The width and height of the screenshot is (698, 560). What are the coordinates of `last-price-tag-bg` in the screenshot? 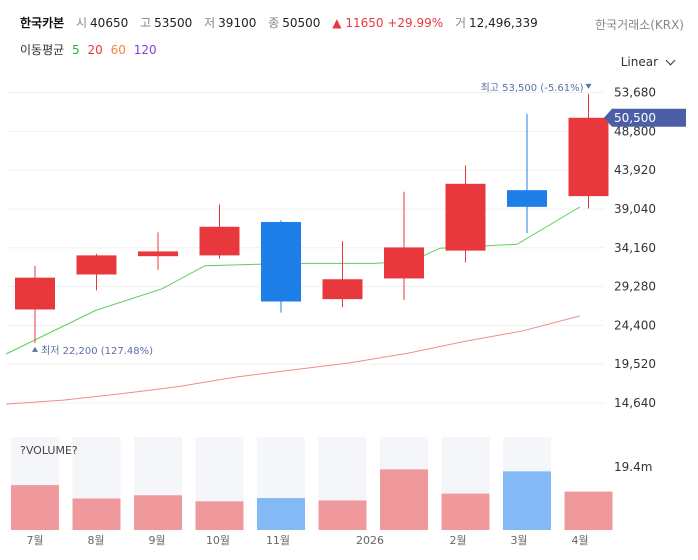 It's located at (645, 117).